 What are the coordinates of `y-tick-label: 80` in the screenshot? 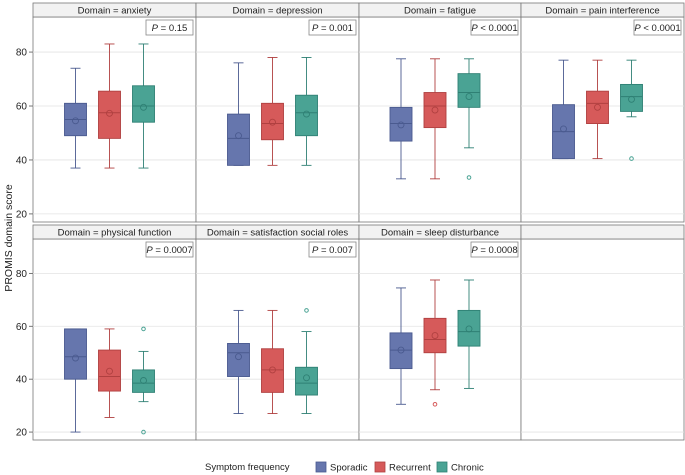 It's located at (22, 274).